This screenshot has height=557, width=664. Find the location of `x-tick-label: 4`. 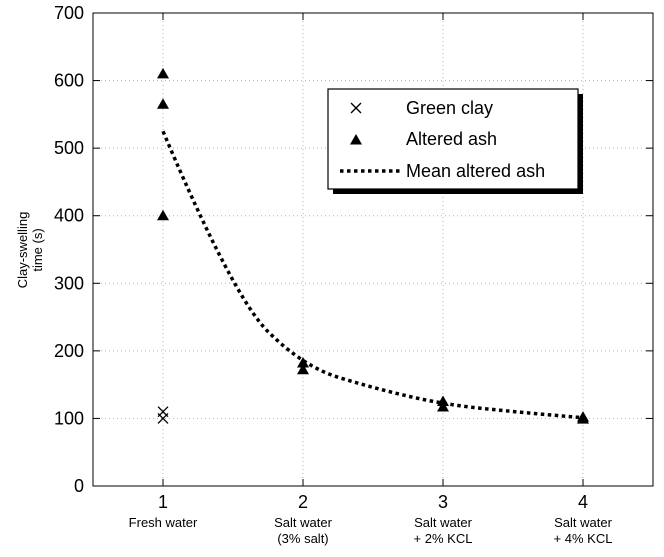

x-tick-label: 4 is located at coordinates (583, 502).